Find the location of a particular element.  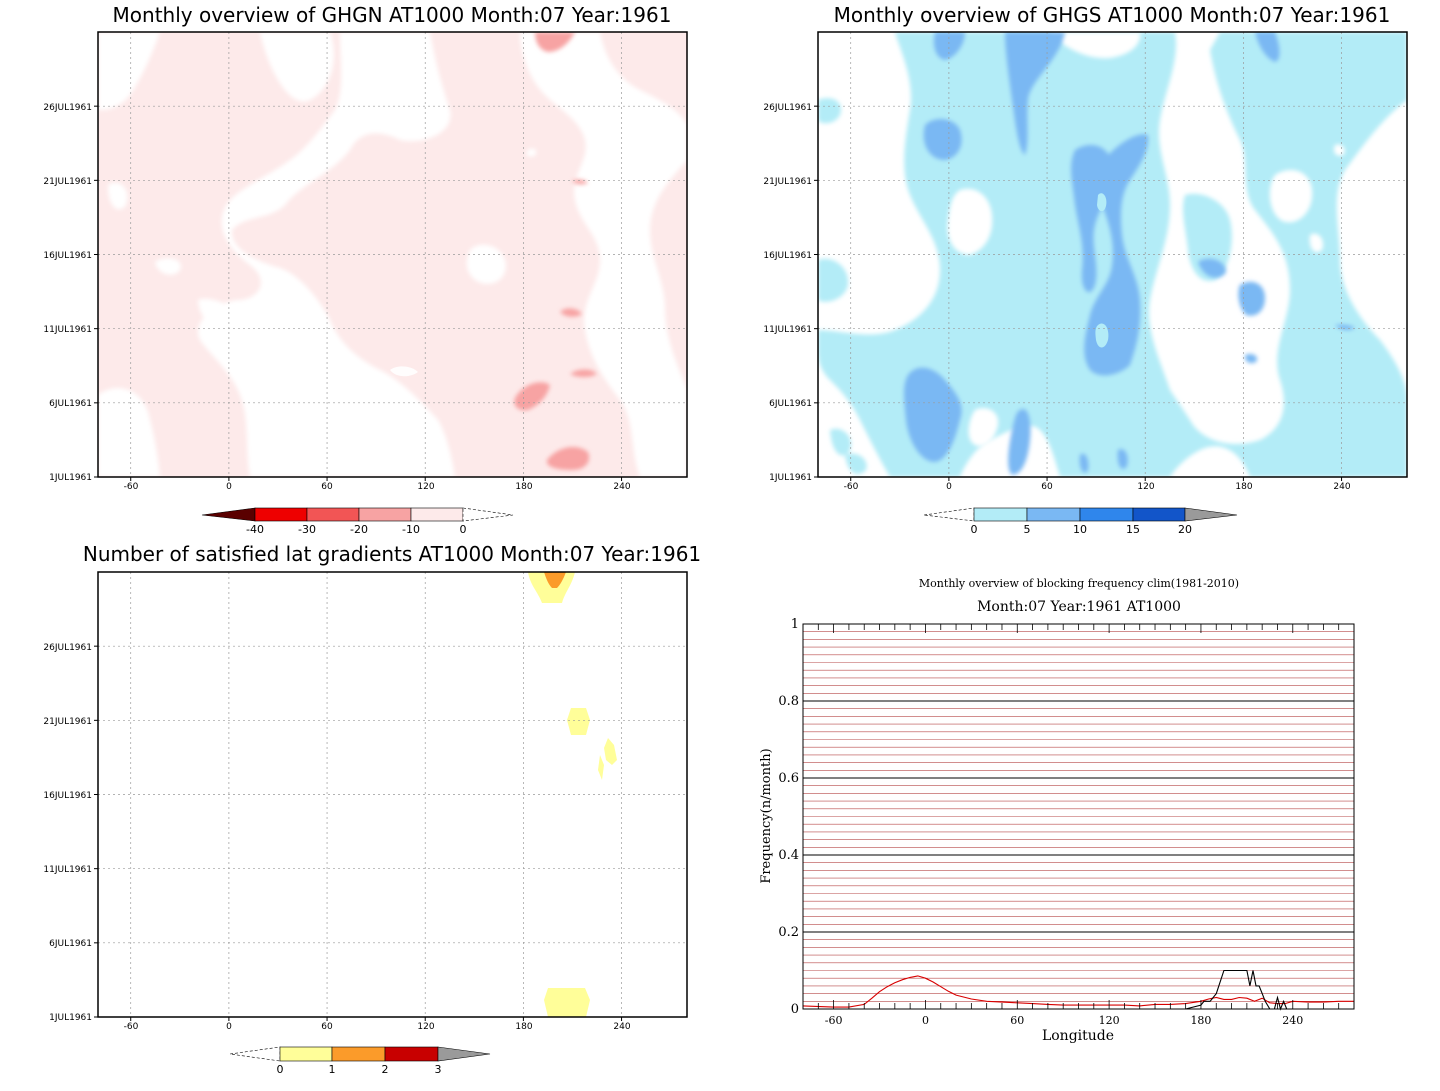

blocking-chart-xlabel: Longitude is located at coordinates (1078, 1036).